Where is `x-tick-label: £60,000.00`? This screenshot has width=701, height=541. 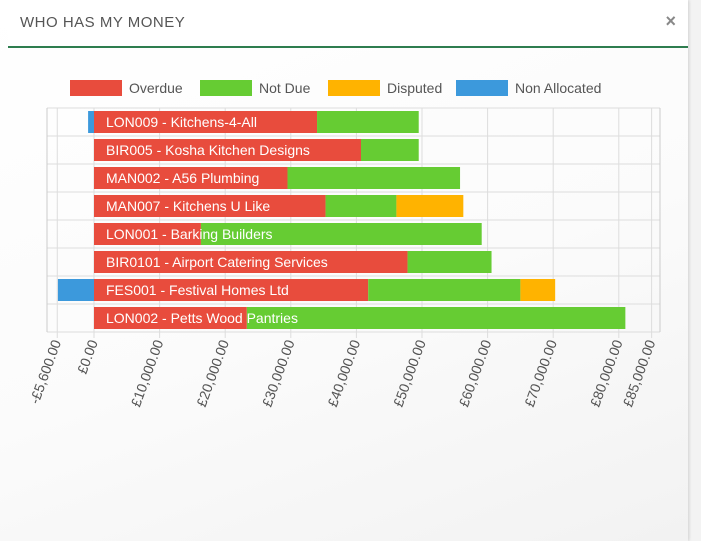
x-tick-label: £60,000.00 is located at coordinates (474, 373).